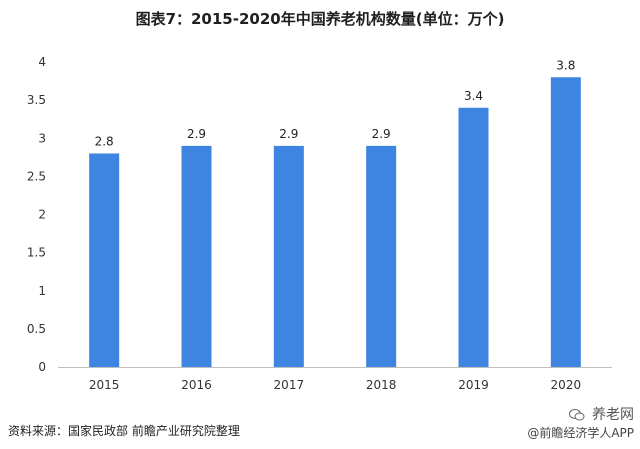 The height and width of the screenshot is (449, 640). What do you see at coordinates (42, 138) in the screenshot?
I see `y-tick-label: 3` at bounding box center [42, 138].